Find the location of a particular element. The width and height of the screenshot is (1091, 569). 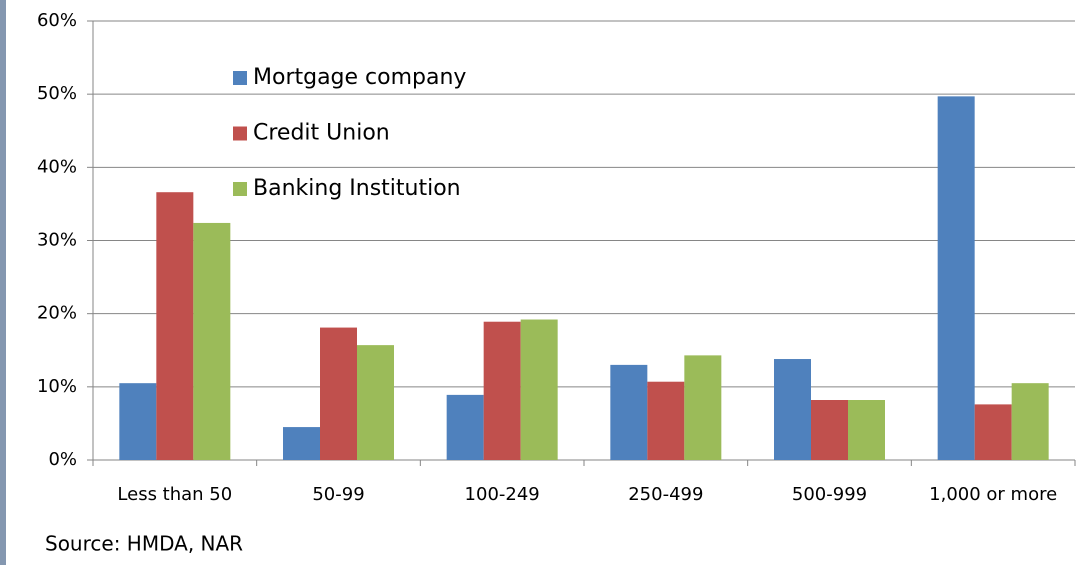

y-tick-label: 0% is located at coordinates (62, 459).